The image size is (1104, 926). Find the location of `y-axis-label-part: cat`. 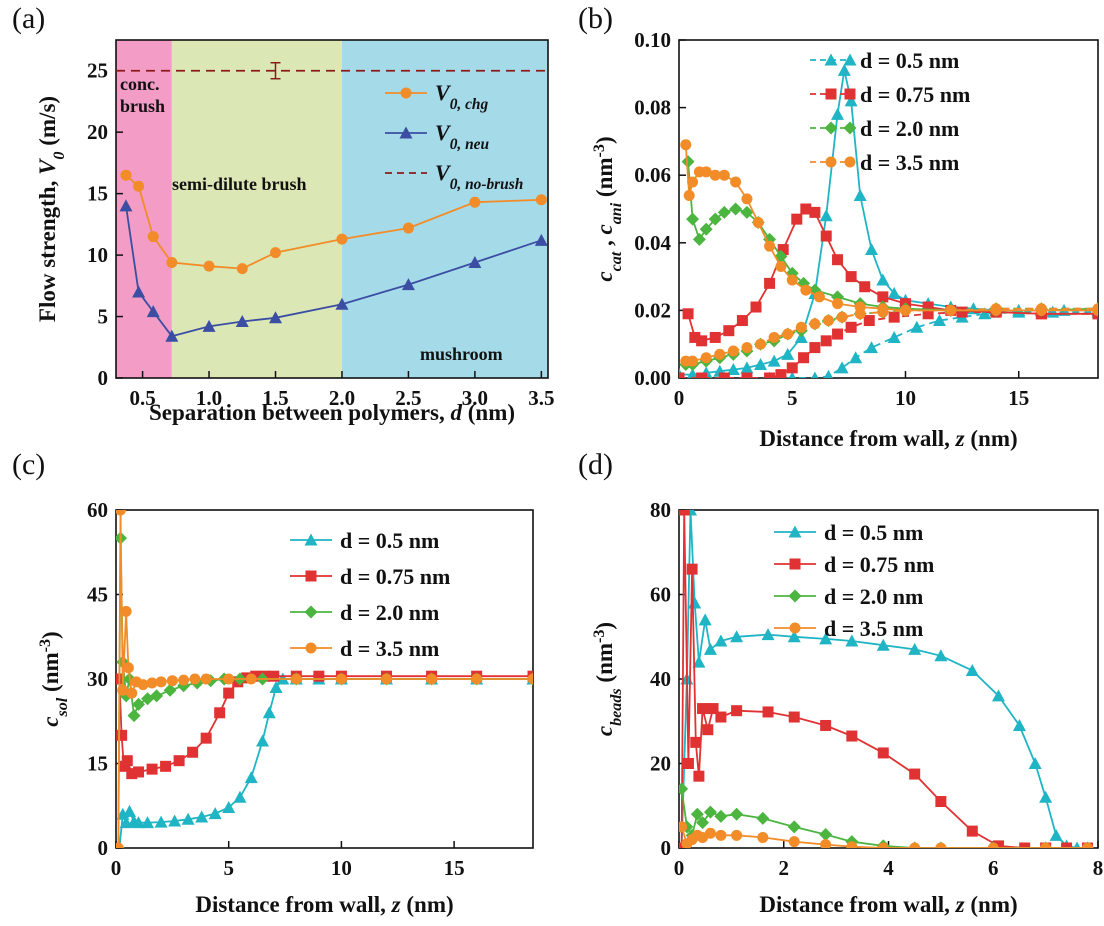

y-axis-label-part: cat is located at coordinates (616, 261).